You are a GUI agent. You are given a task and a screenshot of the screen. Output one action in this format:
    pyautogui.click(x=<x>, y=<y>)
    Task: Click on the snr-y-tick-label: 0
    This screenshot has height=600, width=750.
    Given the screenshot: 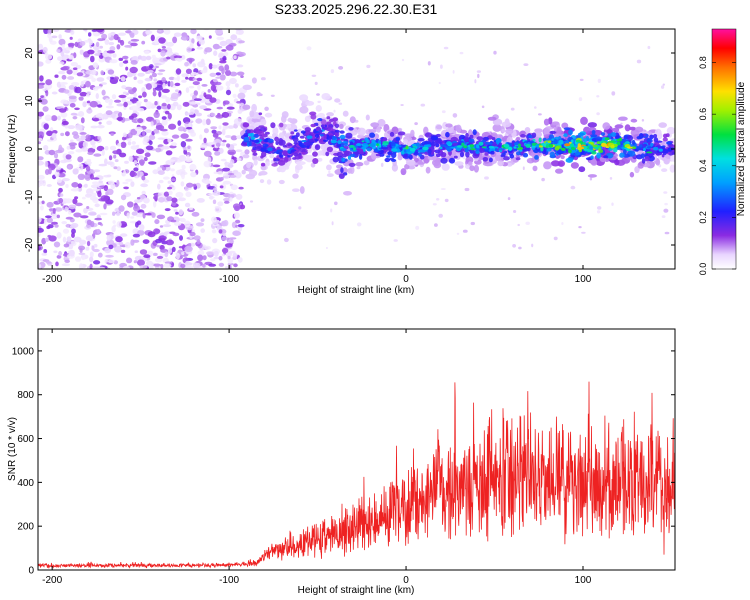 What is the action you would take?
    pyautogui.click(x=31, y=571)
    